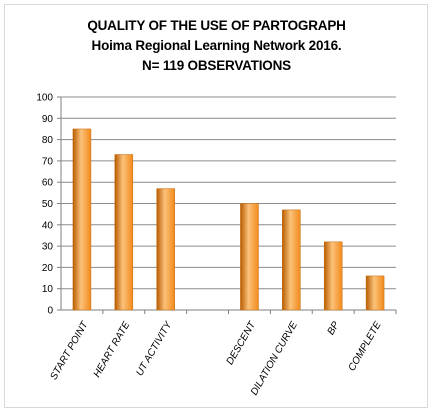 The image size is (433, 412). Describe the element at coordinates (48, 183) in the screenshot. I see `y-tick-label: 60` at that location.